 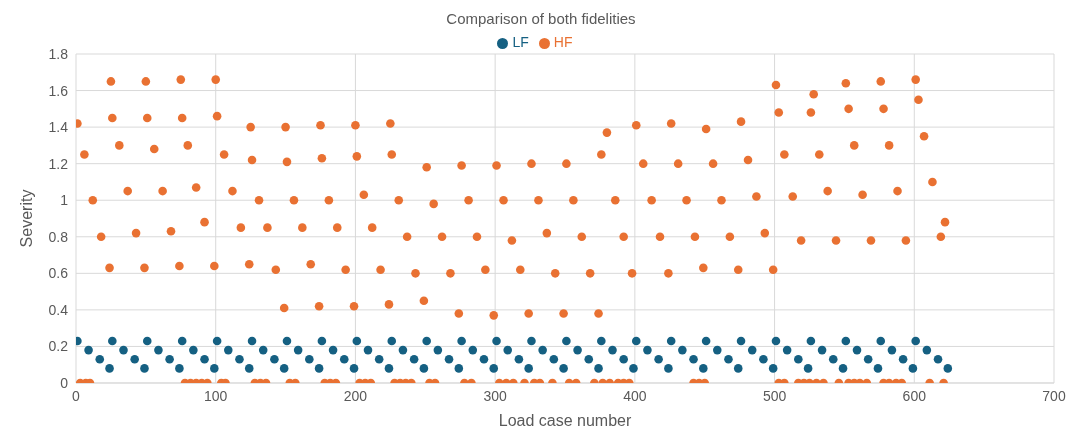 What do you see at coordinates (58, 273) in the screenshot?
I see `y-tick-label: 0.6` at bounding box center [58, 273].